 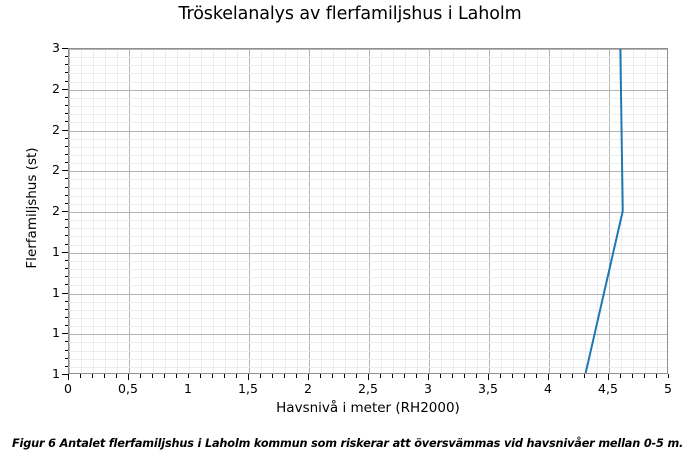 What do you see at coordinates (56, 47) in the screenshot?
I see `y-tick-label: 3` at bounding box center [56, 47].